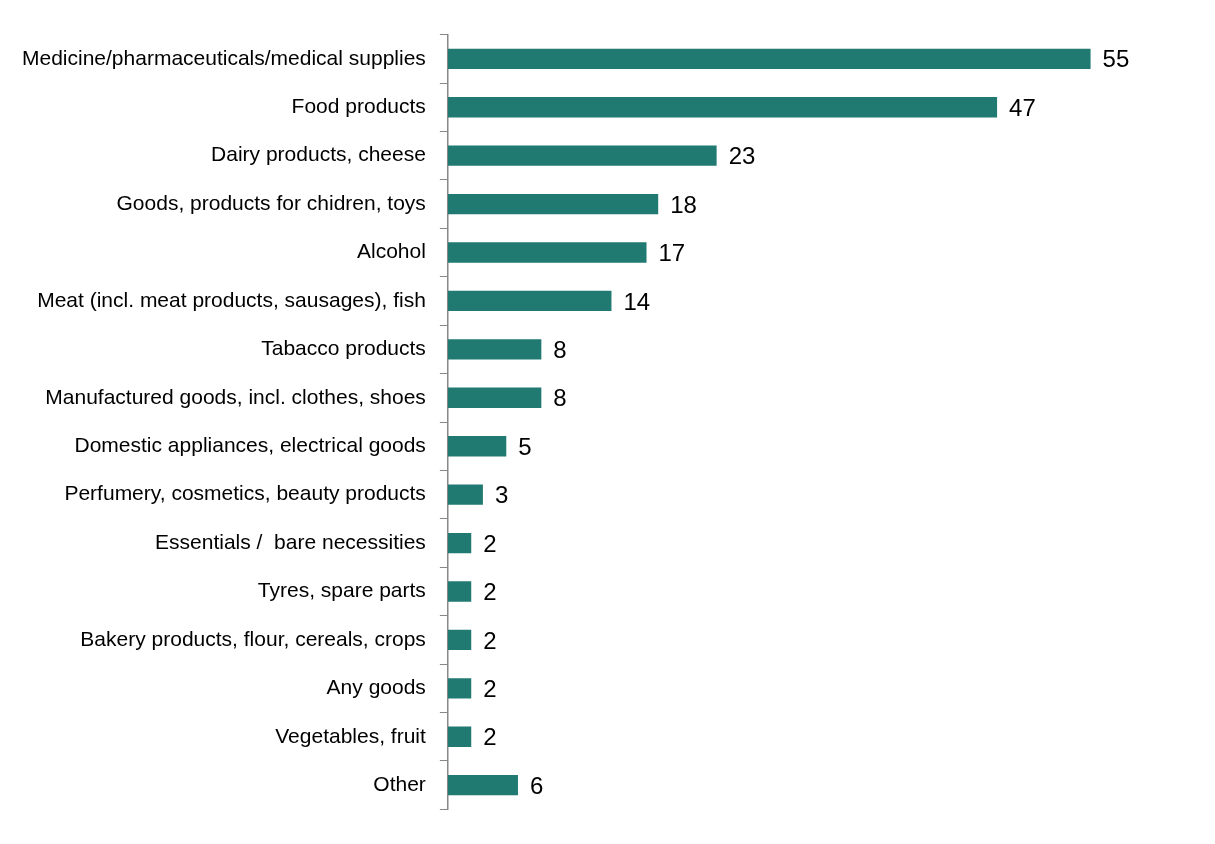 This screenshot has width=1215, height=844. What do you see at coordinates (341, 590) in the screenshot?
I see `y-tick-label: Tyres, spare parts` at bounding box center [341, 590].